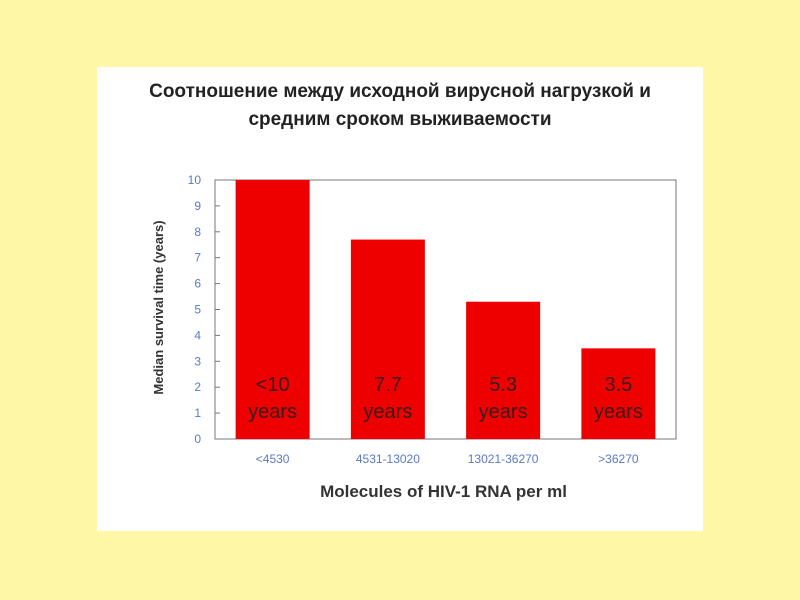 This screenshot has width=800, height=600. I want to click on bar-value-label: 7.7, so click(388, 385).